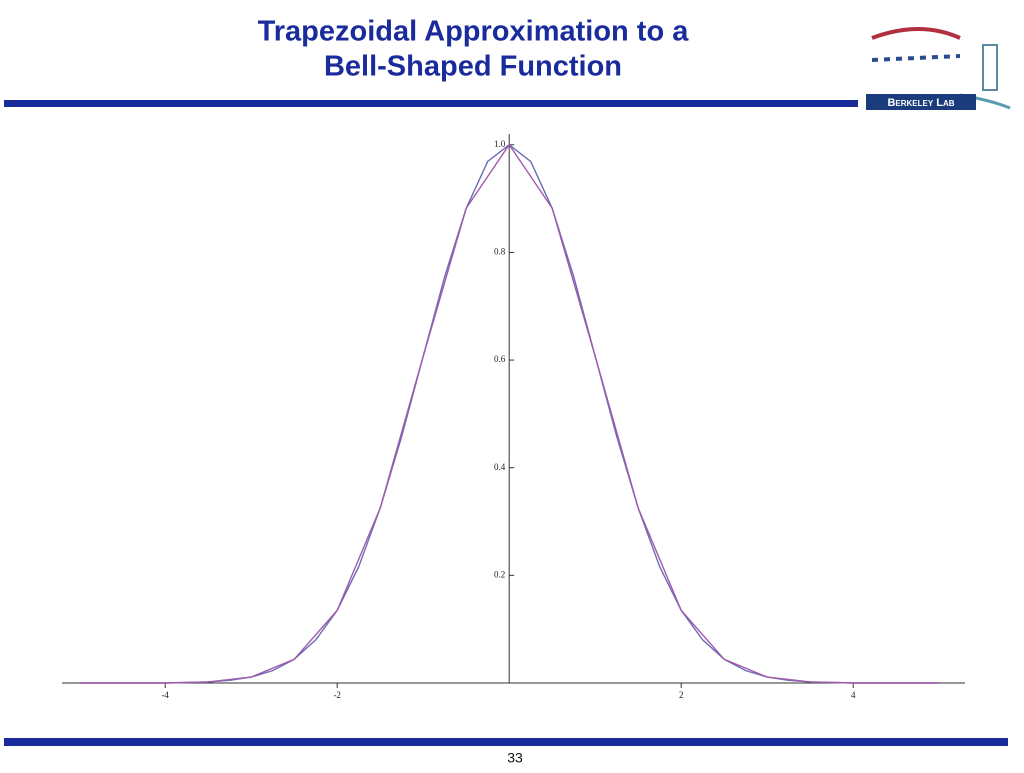 The height and width of the screenshot is (773, 1024). Describe the element at coordinates (681, 695) in the screenshot. I see `x-tick-label: 2` at that location.